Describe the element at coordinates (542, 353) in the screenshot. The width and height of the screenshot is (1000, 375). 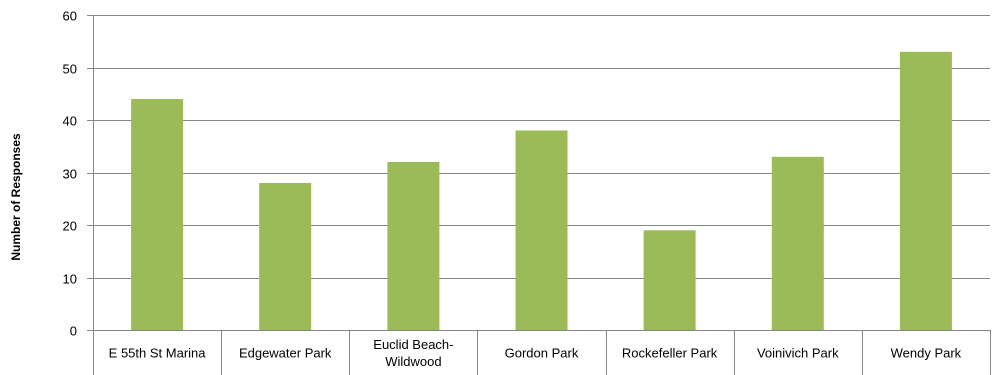
I see `x-tick-label: Gordon Park` at that location.